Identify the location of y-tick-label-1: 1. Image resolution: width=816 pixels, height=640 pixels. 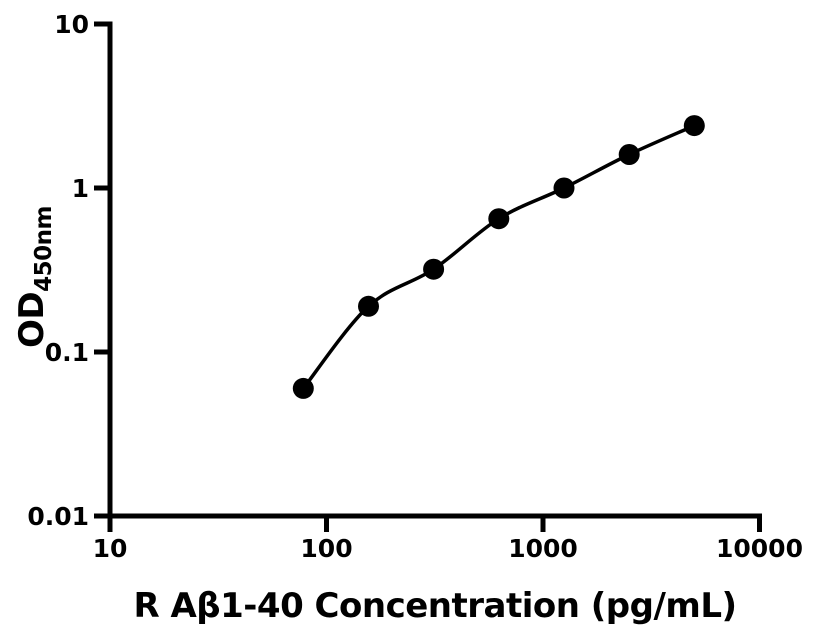
(80, 188).